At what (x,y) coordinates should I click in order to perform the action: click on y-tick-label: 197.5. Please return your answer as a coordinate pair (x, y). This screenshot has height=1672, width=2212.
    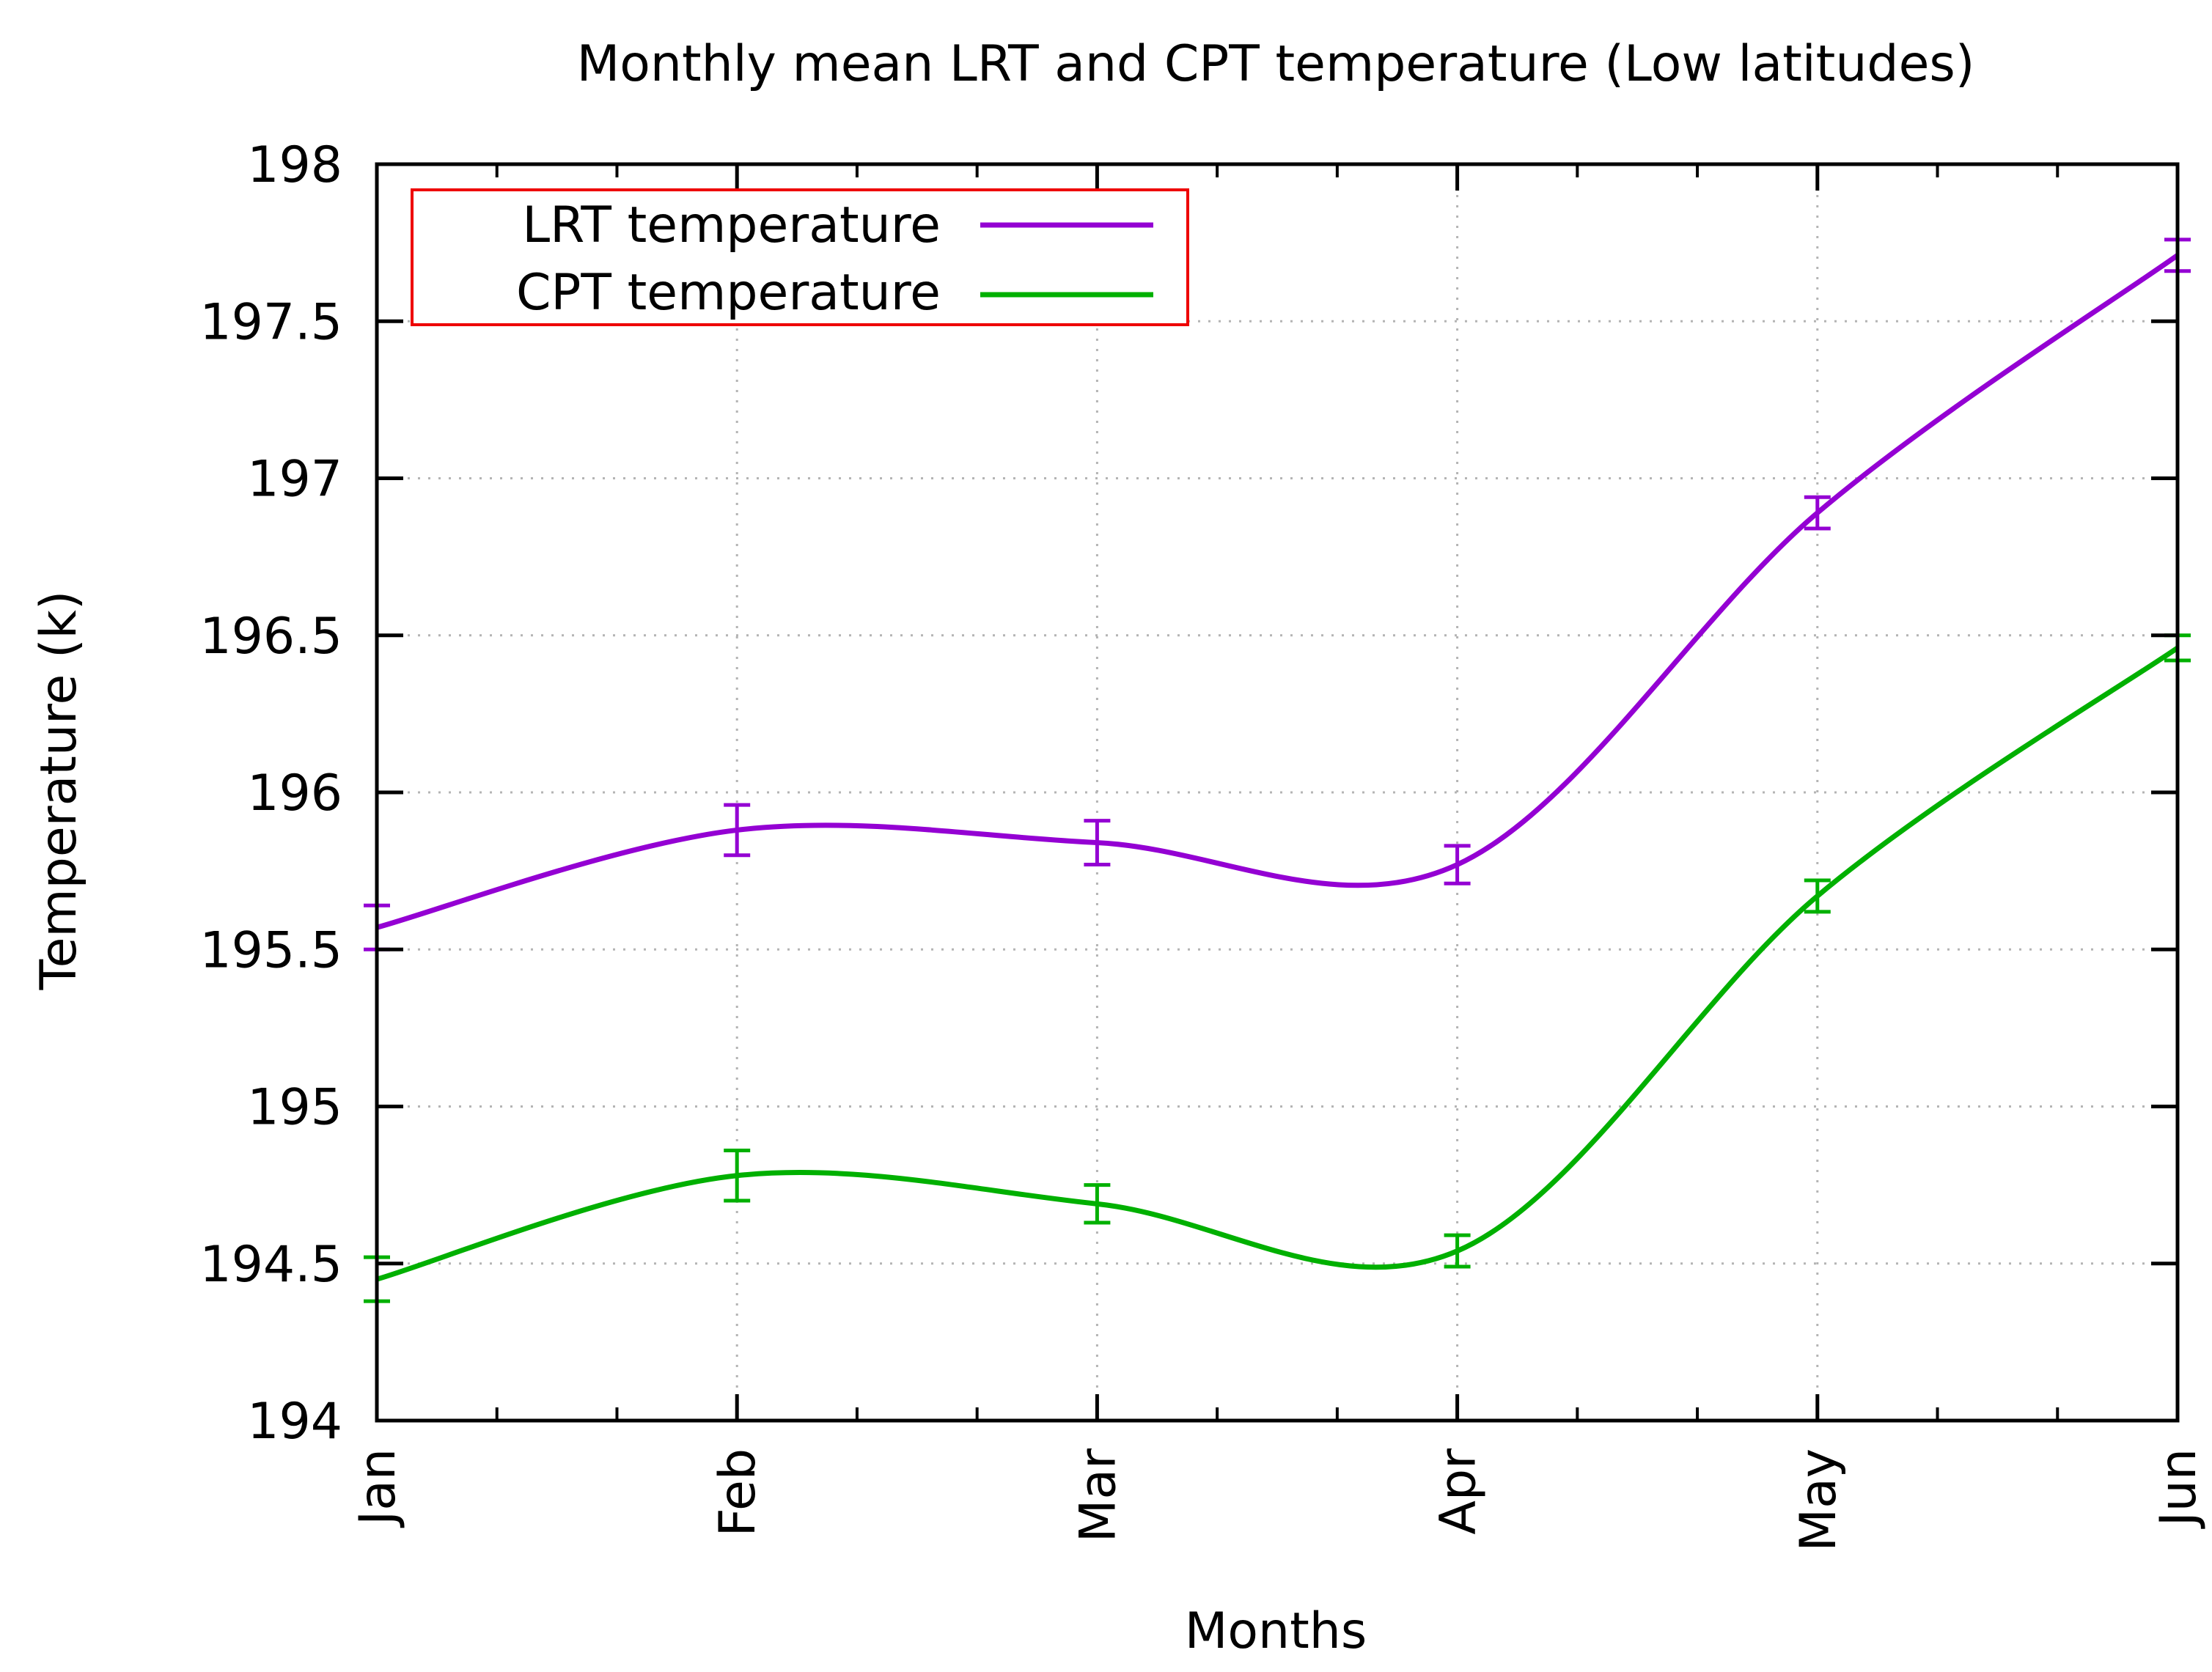
    Looking at the image, I should click on (270, 322).